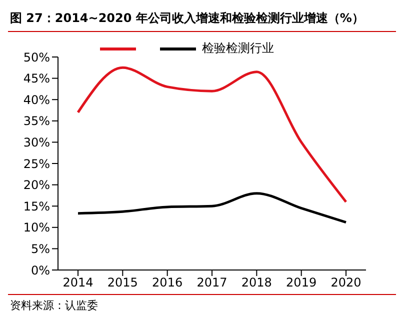 The width and height of the screenshot is (404, 325). Describe the element at coordinates (346, 283) in the screenshot. I see `x-tick-label: 2020` at that location.